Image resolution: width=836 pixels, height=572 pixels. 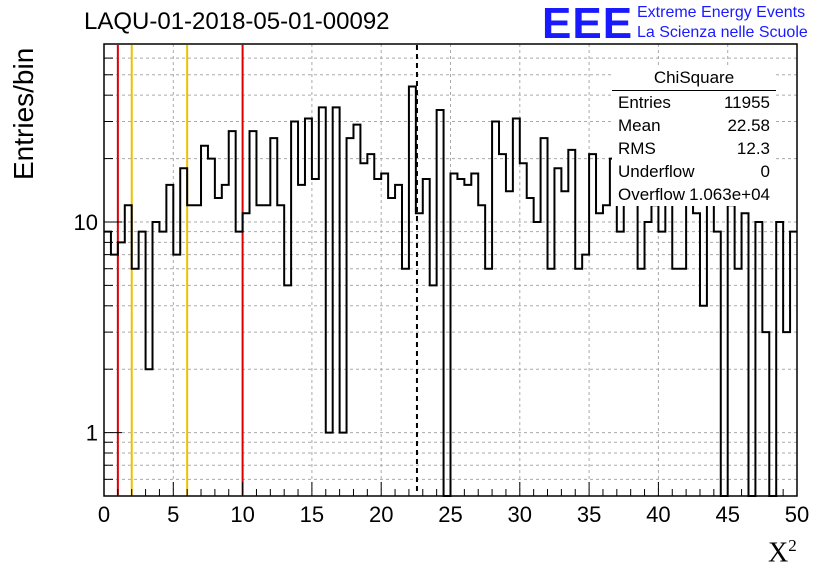 What do you see at coordinates (694, 78) in the screenshot?
I see `stats-title: ChiSquare` at bounding box center [694, 78].